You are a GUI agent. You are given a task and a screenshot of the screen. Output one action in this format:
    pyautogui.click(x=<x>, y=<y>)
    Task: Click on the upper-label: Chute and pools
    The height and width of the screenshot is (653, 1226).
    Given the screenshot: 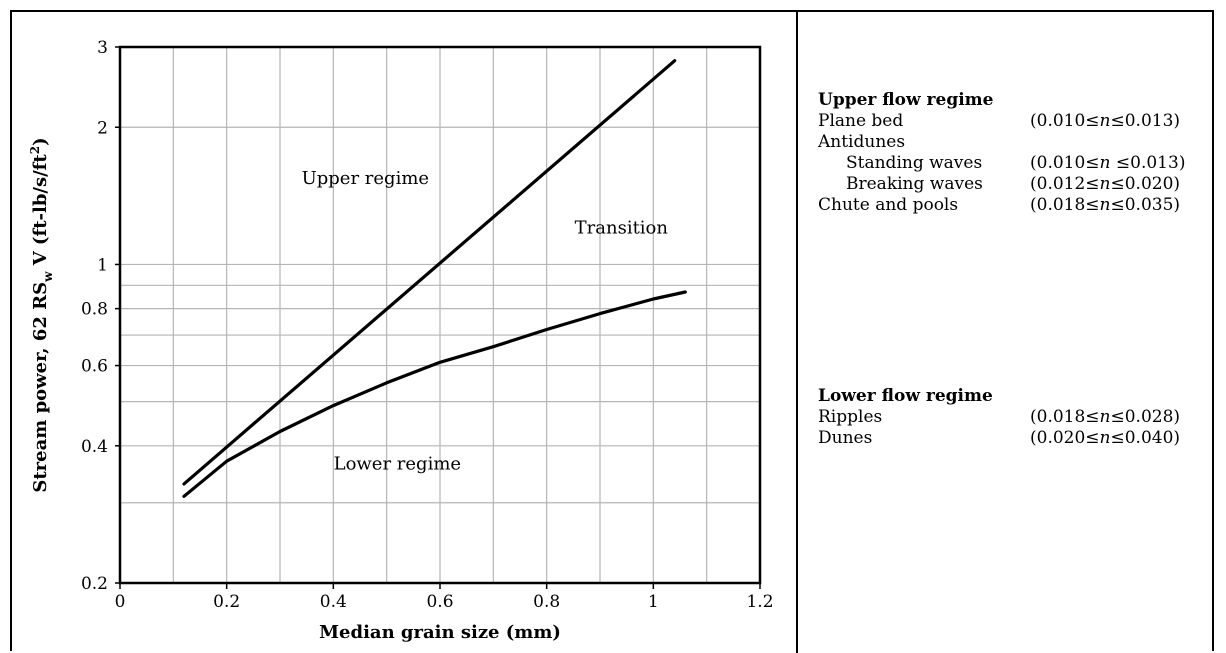 What is the action you would take?
    pyautogui.click(x=888, y=205)
    